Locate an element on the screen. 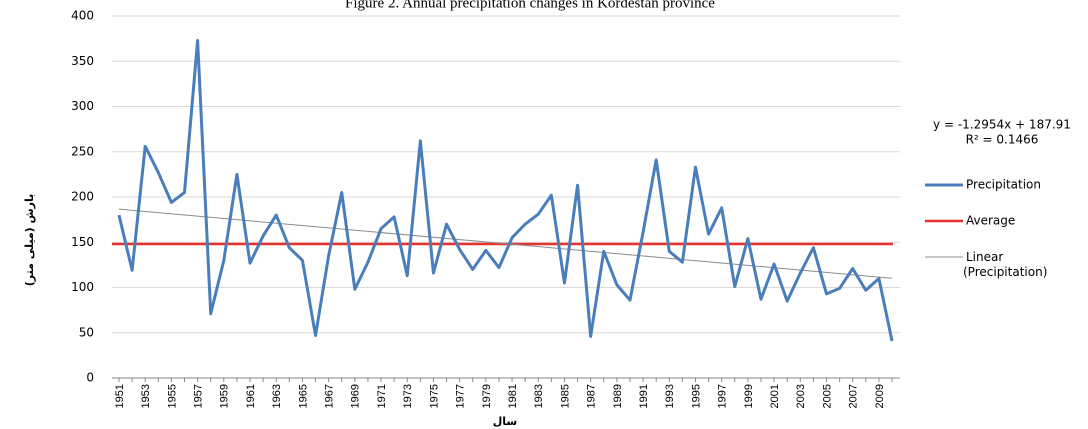 The height and width of the screenshot is (429, 1088). x-tick-label: 1997 is located at coordinates (723, 396).